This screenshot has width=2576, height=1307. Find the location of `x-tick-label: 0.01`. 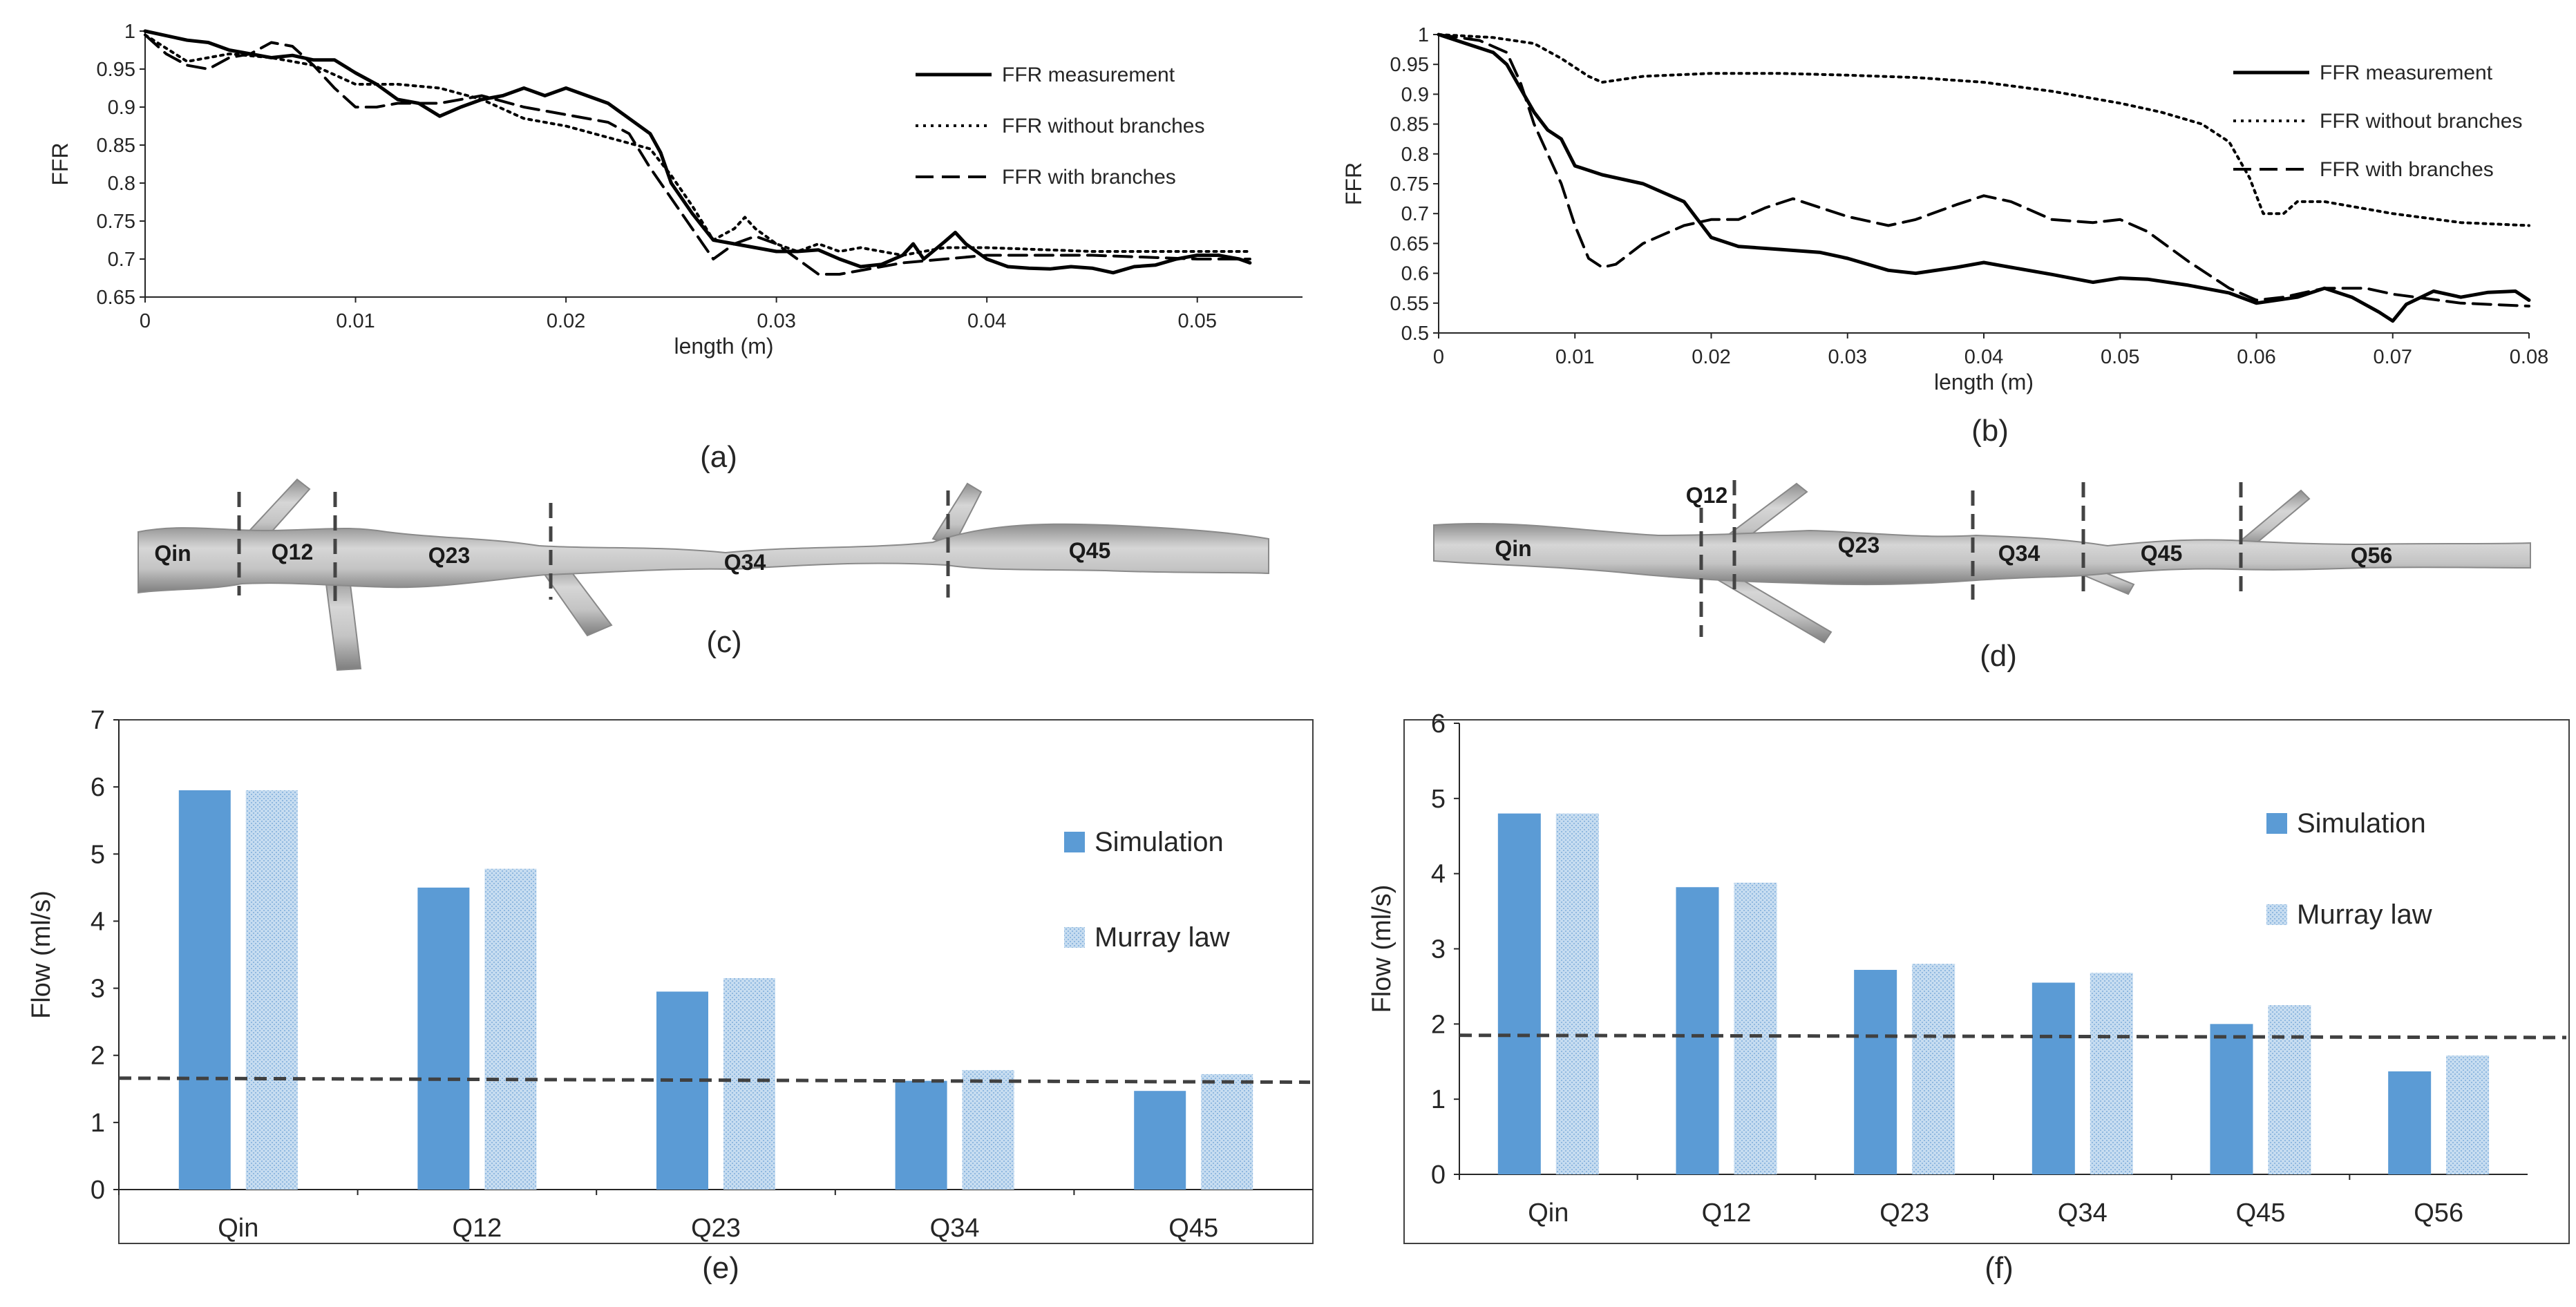

x-tick-label: 0.01 is located at coordinates (1574, 357).